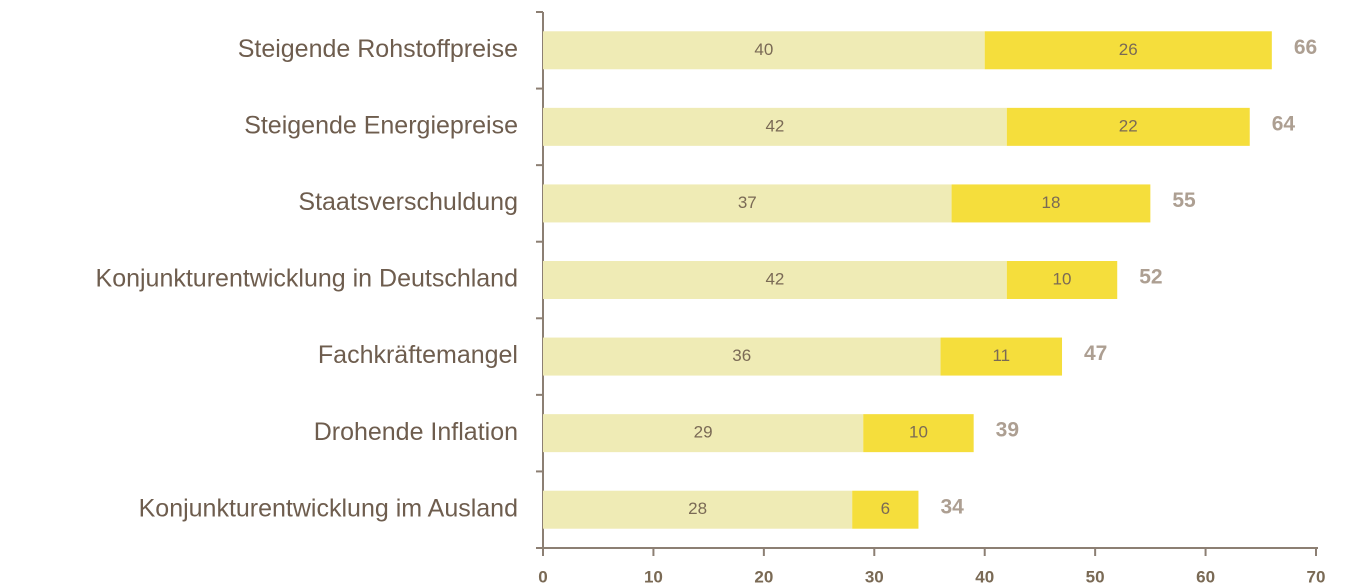  I want to click on segment-label: 29, so click(703, 432).